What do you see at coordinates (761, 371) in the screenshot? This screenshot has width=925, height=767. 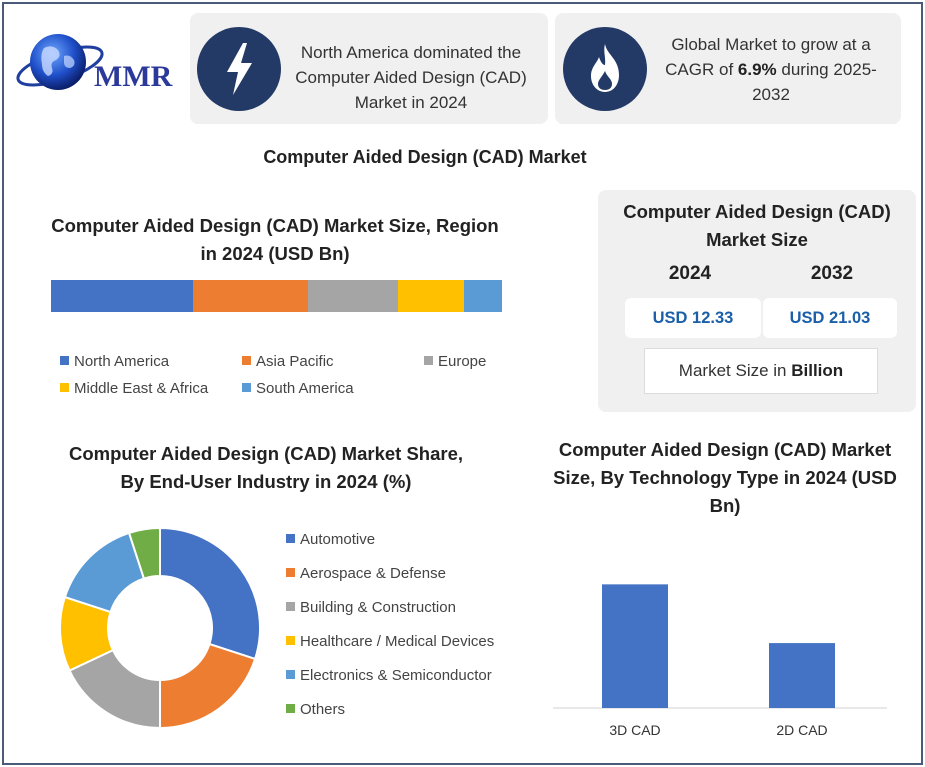 I see `unit-note: Market Size in Billion` at bounding box center [761, 371].